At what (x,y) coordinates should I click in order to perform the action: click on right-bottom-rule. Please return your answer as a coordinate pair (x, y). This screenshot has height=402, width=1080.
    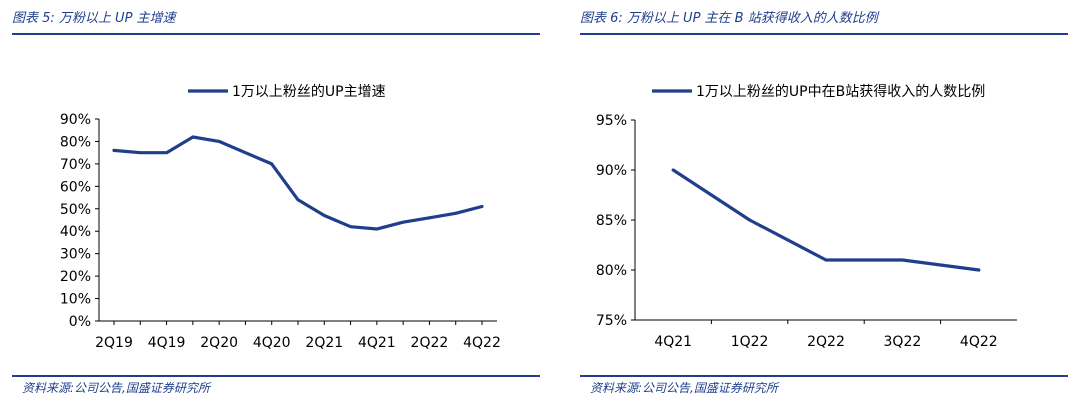
    Looking at the image, I should click on (824, 376).